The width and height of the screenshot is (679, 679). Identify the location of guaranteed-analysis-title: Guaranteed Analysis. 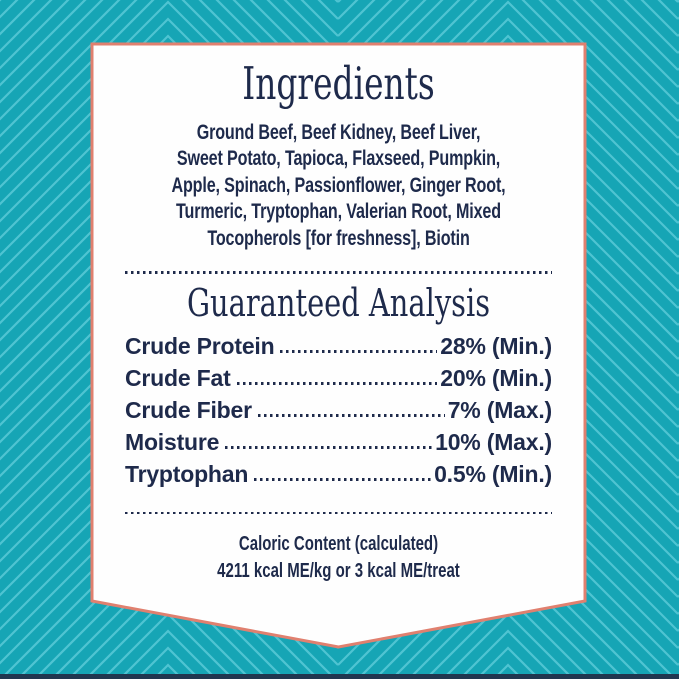
(338, 302).